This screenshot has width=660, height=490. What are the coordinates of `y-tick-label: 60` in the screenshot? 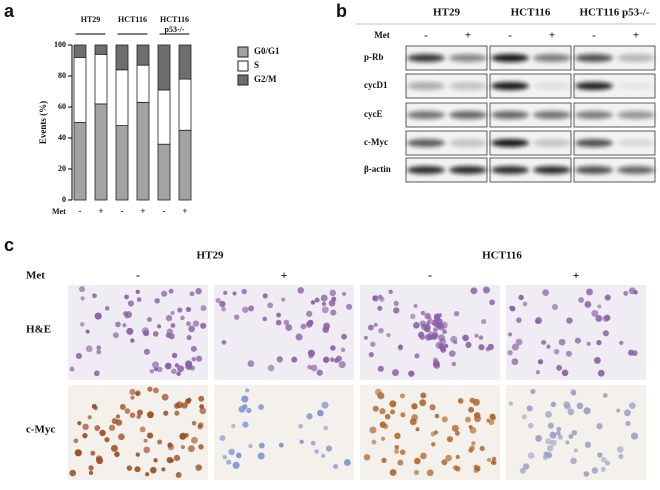 It's located at (62, 106).